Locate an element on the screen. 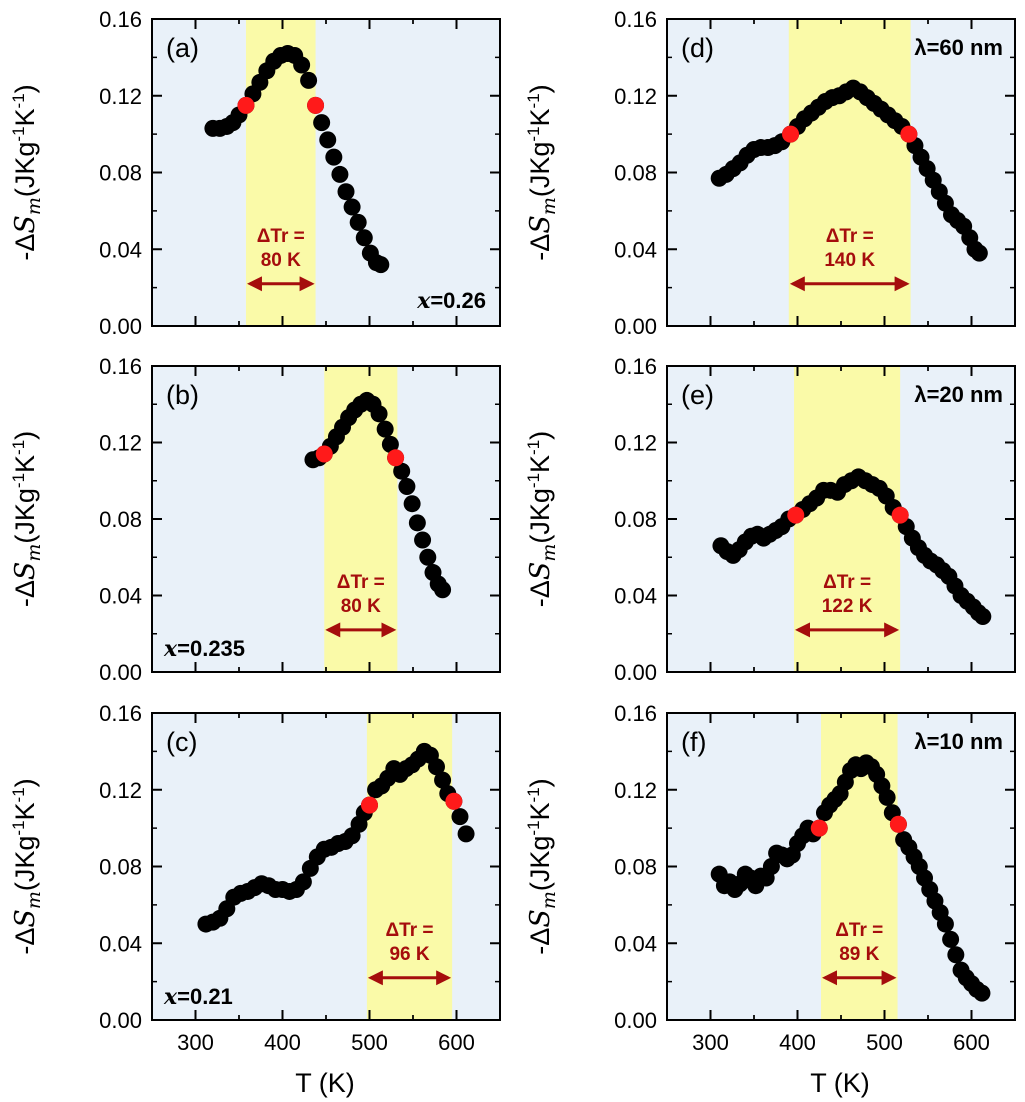 The height and width of the screenshot is (1102, 1025). panel-label: (e) is located at coordinates (697, 395).